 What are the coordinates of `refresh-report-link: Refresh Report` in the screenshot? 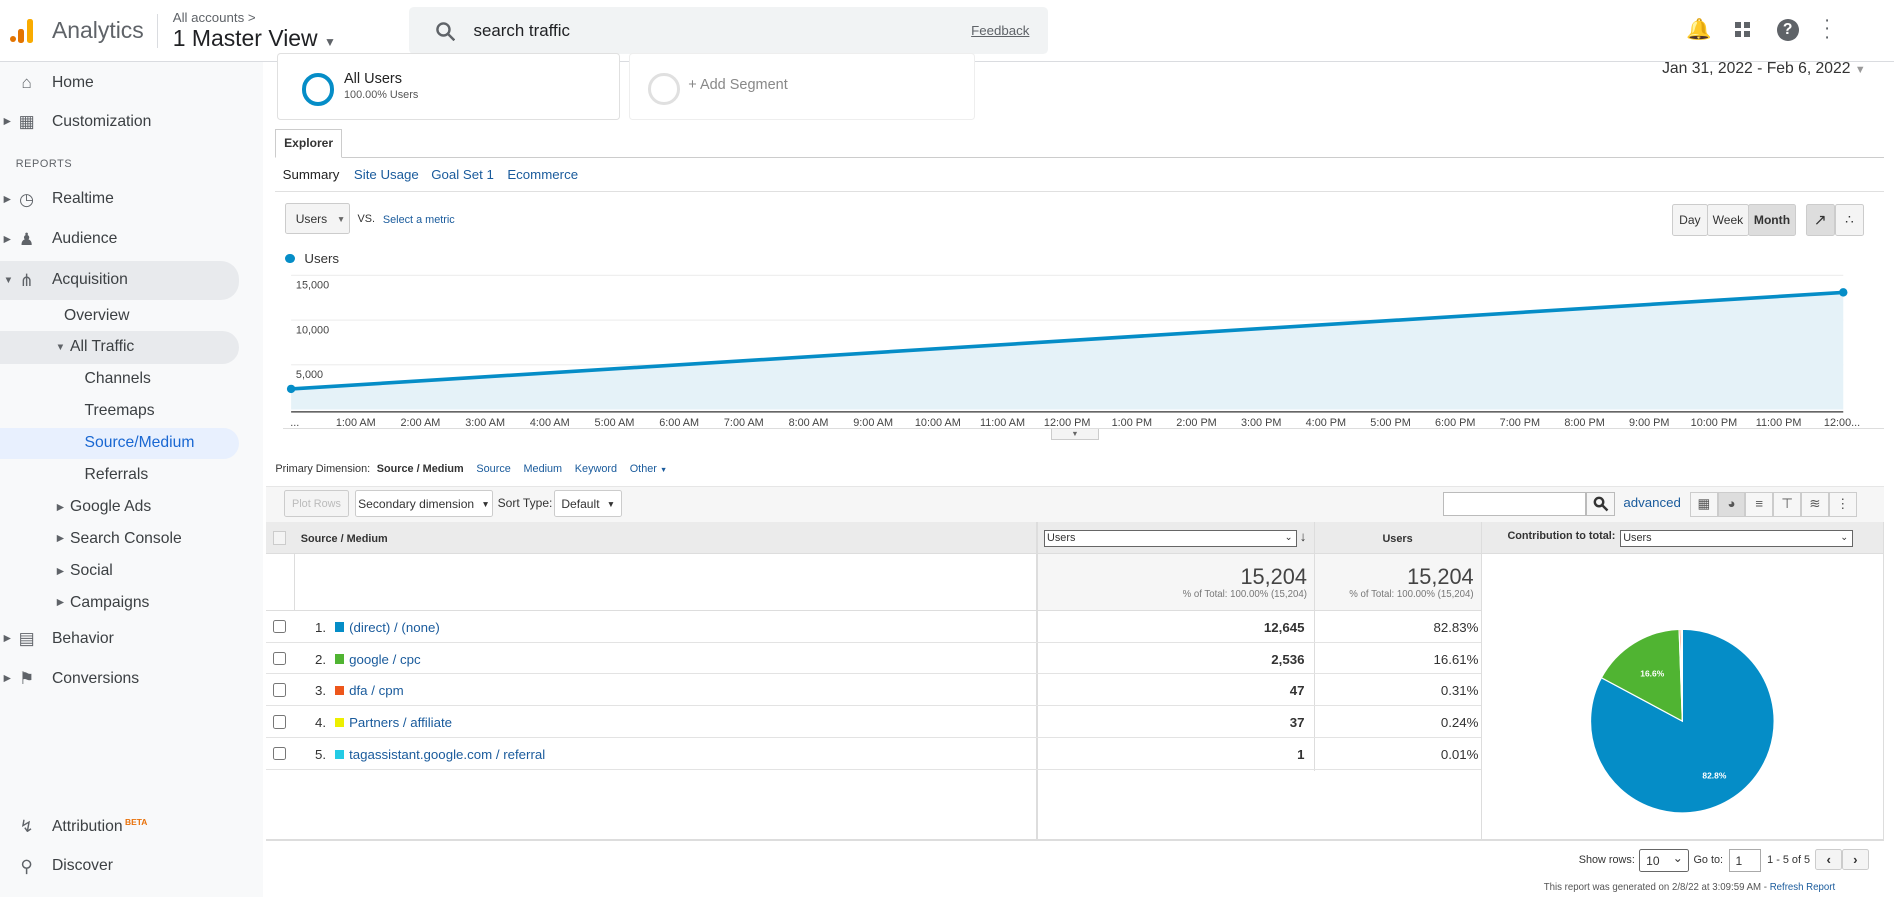 It's located at (1802, 887).